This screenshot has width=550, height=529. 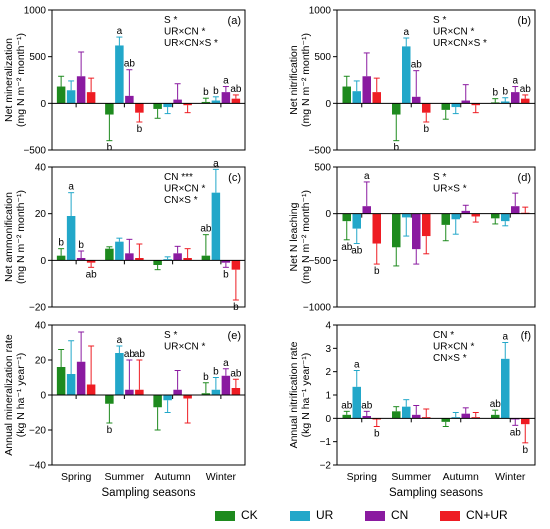 I want to click on bar-e-ck-spring, so click(x=61, y=381).